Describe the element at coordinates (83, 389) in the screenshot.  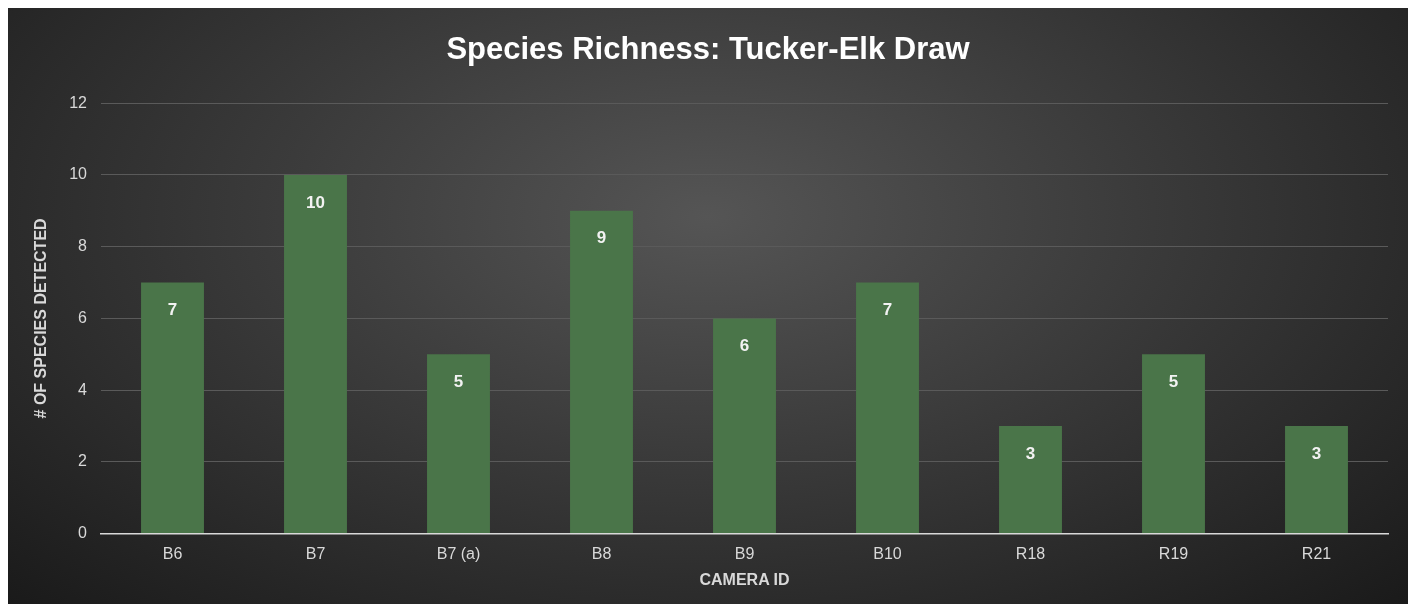
I see `y-tick-label: 4` at that location.